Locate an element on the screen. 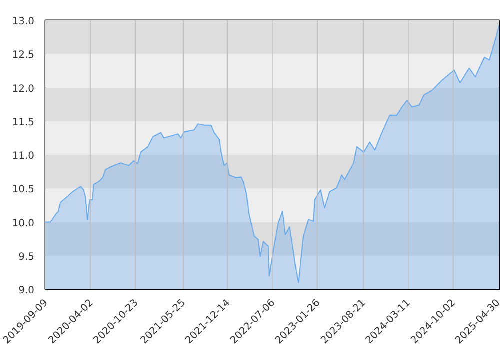  y-tick-label: 11.5 is located at coordinates (23, 122).